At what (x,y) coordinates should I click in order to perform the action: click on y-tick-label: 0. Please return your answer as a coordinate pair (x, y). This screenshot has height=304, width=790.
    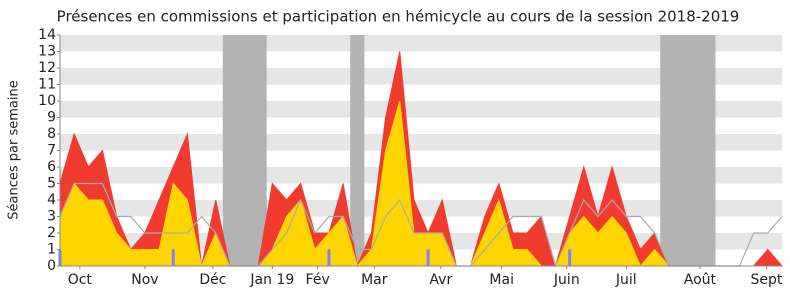
    Looking at the image, I should click on (51, 266).